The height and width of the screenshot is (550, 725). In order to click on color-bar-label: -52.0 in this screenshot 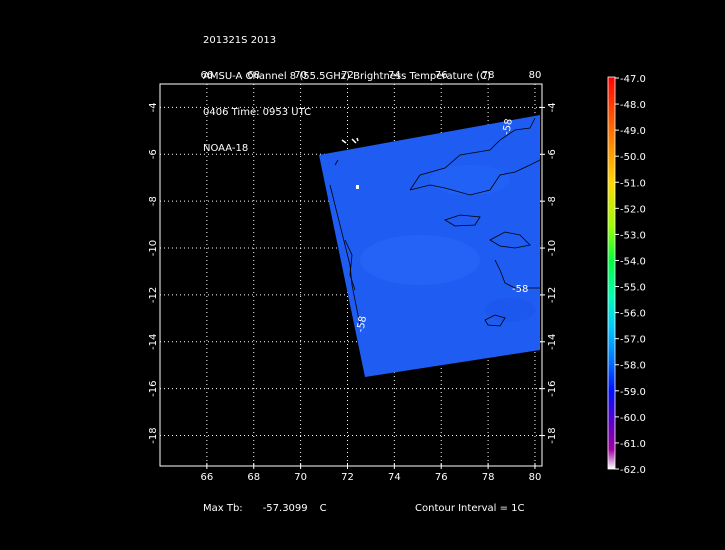, I will do `click(633, 209)`.